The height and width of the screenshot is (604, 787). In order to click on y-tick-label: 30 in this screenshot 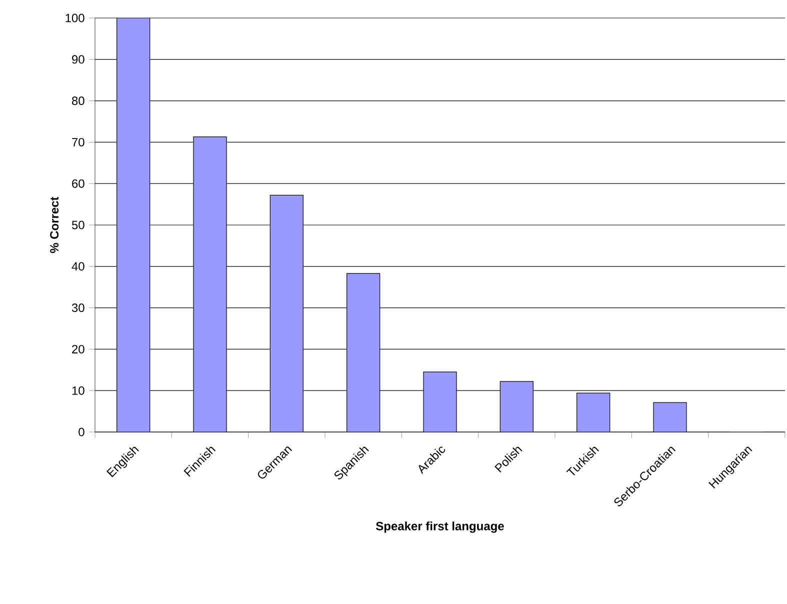, I will do `click(78, 308)`.